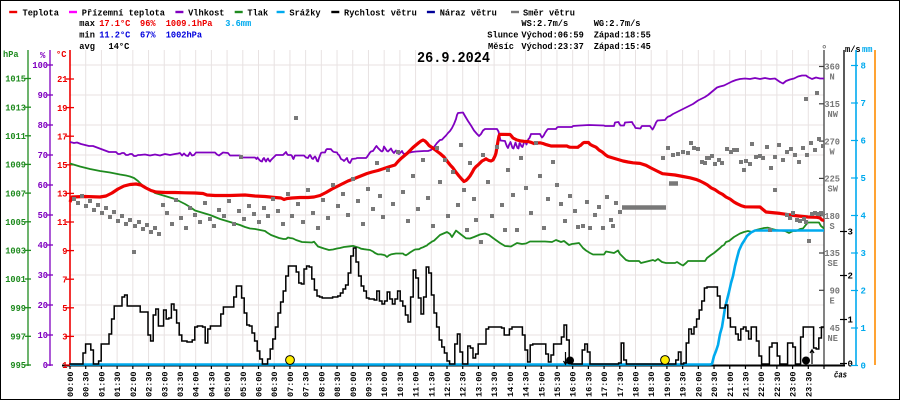 The width and height of the screenshot is (900, 400). I want to click on svg-text: 10, so click(43, 336).